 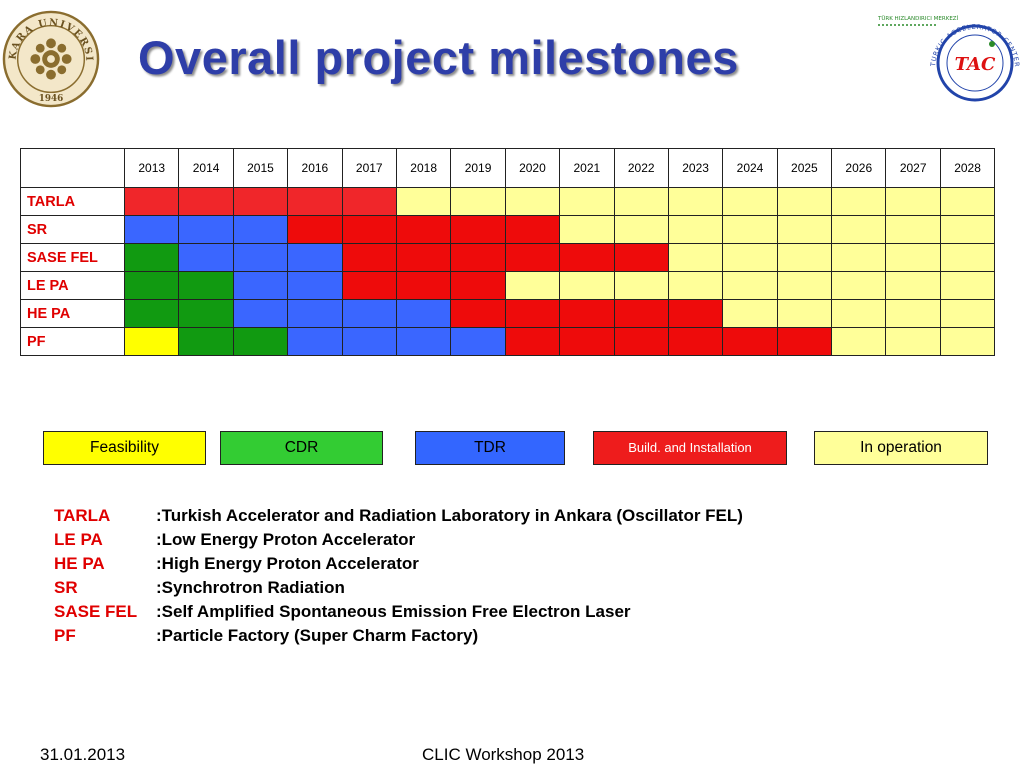 What do you see at coordinates (82, 515) in the screenshot?
I see `definition-abbr: TARLA` at bounding box center [82, 515].